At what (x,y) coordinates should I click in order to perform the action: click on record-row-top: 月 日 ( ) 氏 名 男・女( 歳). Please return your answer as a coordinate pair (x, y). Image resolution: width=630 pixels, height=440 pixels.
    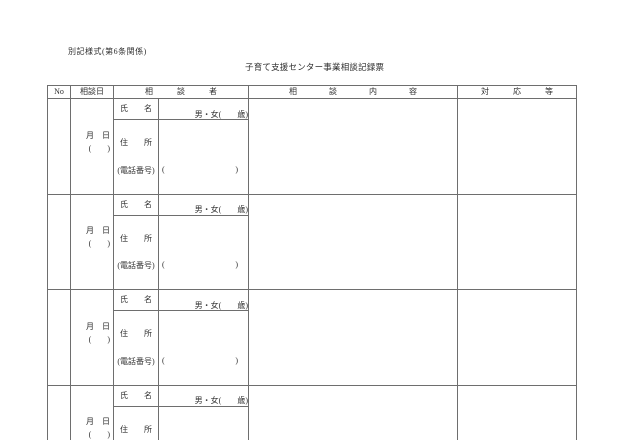
    Looking at the image, I should click on (312, 412).